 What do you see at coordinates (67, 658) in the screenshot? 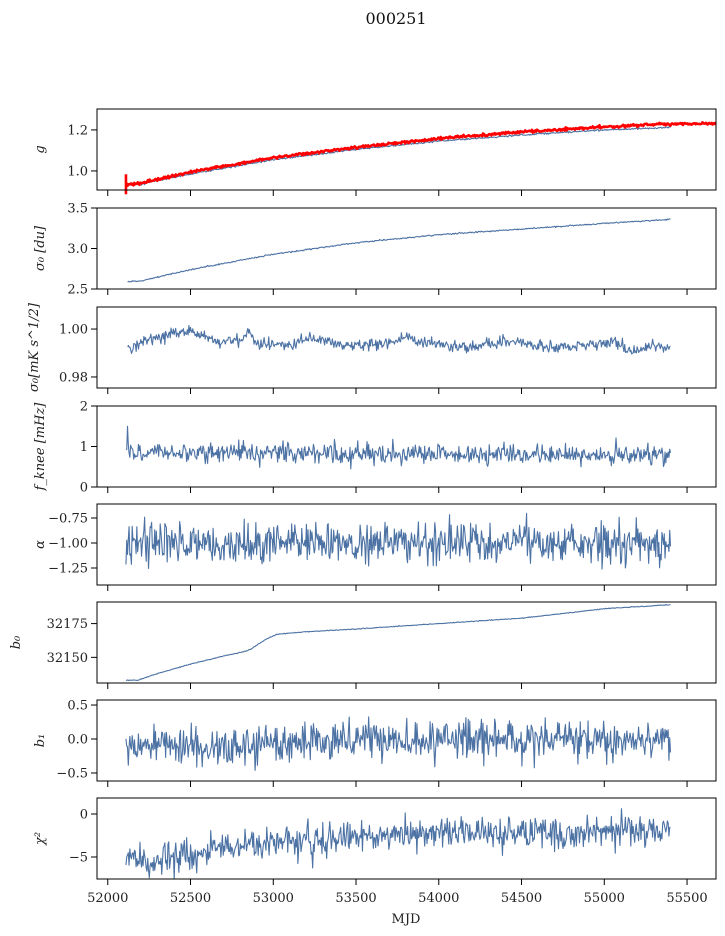
I see `y-tick-label: 32150` at bounding box center [67, 658].